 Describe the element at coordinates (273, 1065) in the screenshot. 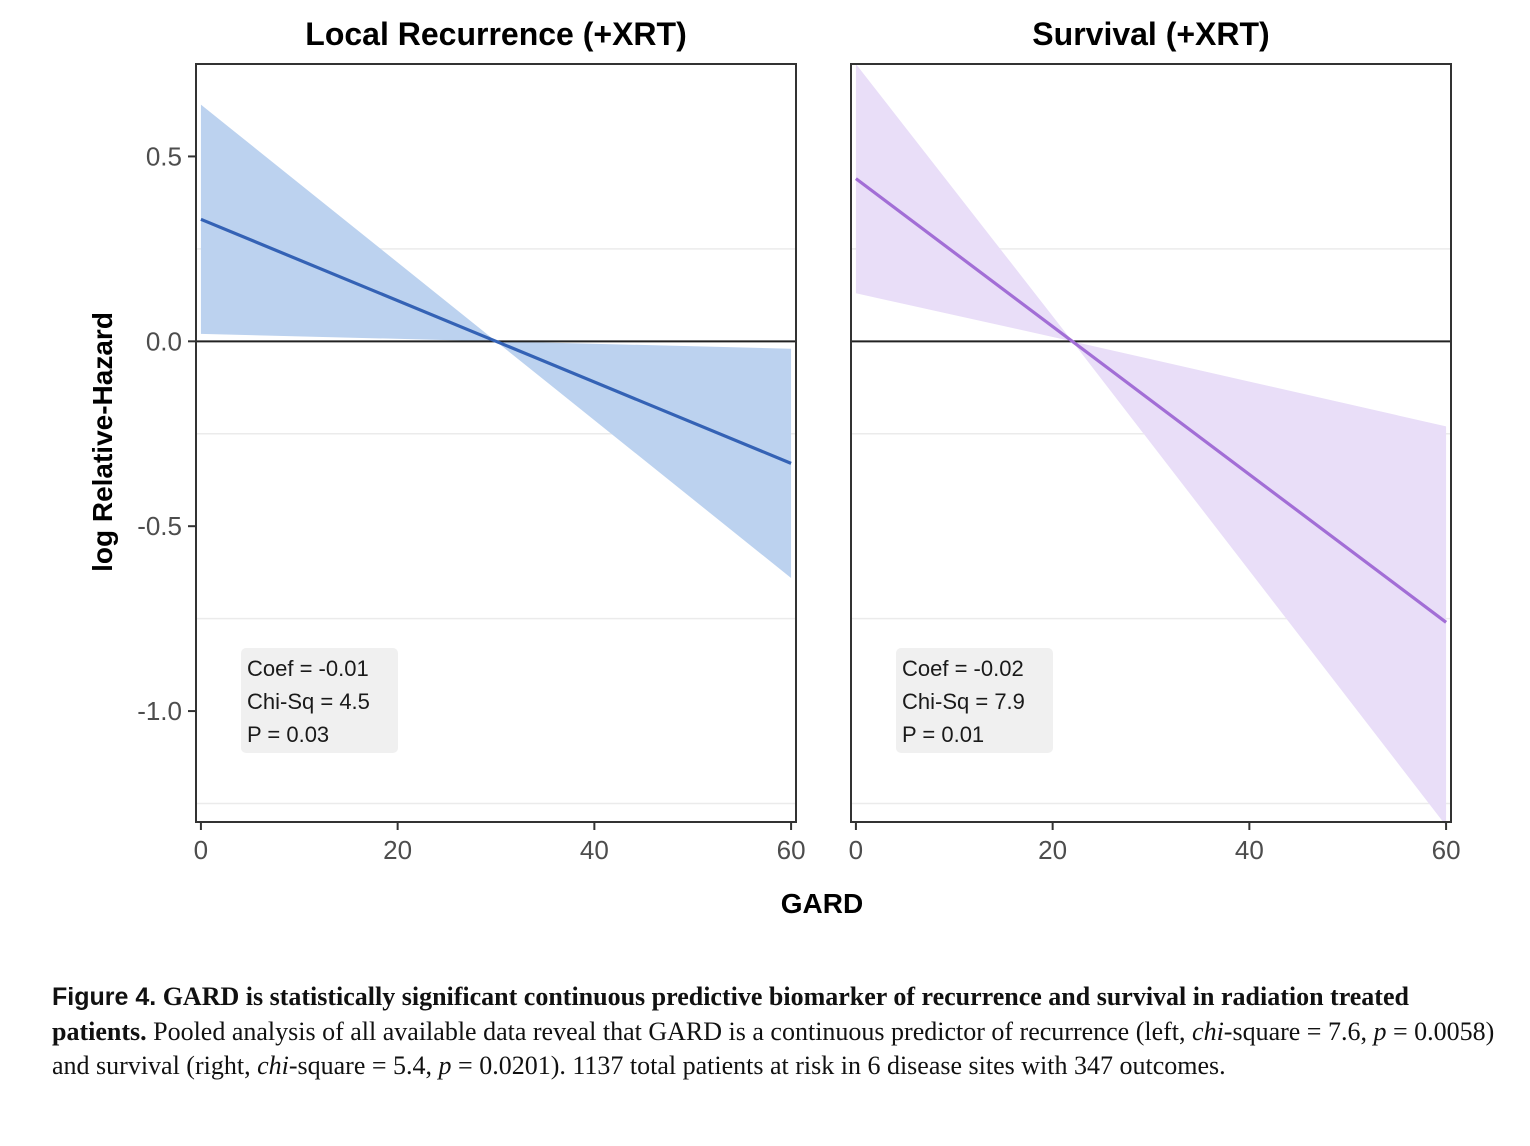

I see `caption-chi-2: chi` at that location.